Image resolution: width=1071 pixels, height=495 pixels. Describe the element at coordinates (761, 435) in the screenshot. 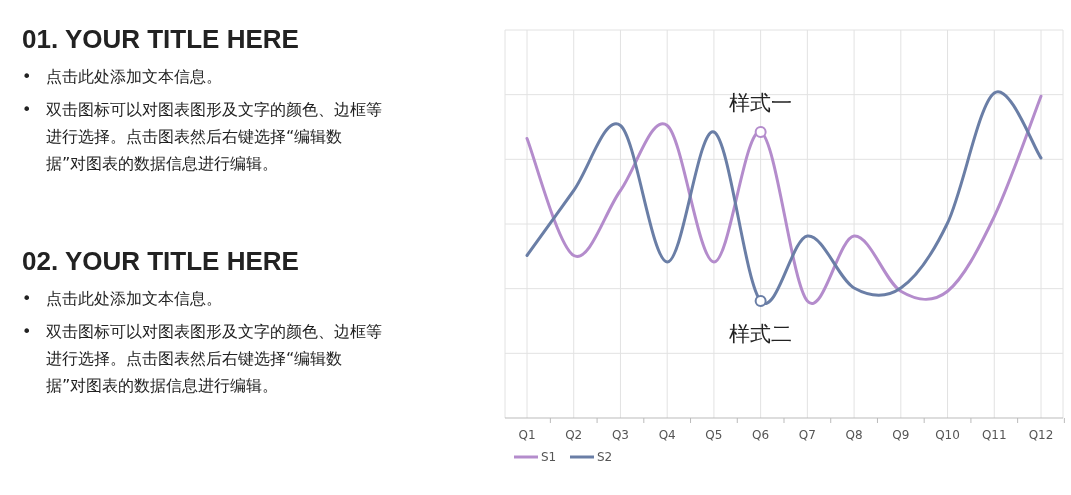

I see `x-tick-label: Q6` at that location.